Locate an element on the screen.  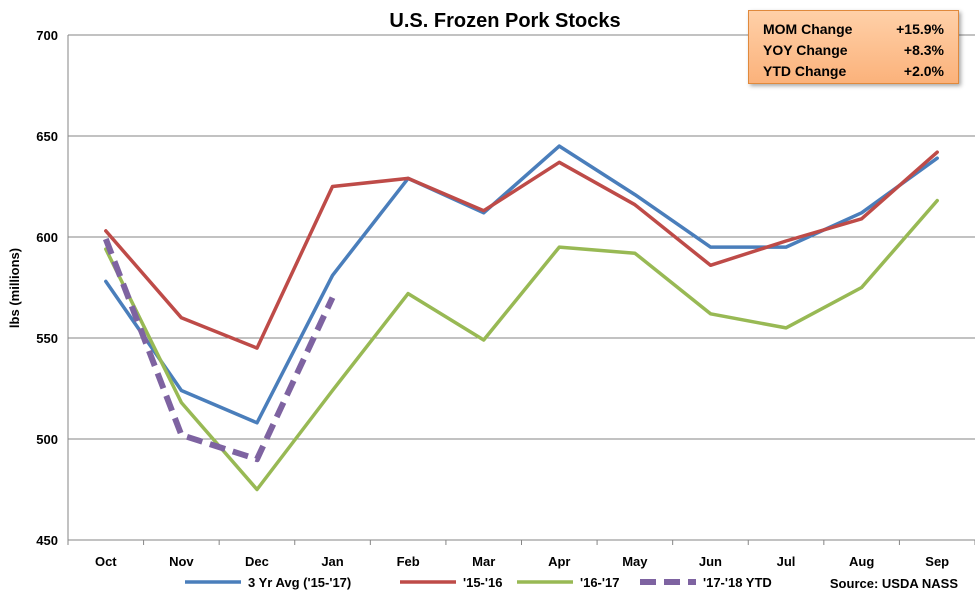
stat-value: +15.9% is located at coordinates (920, 29).